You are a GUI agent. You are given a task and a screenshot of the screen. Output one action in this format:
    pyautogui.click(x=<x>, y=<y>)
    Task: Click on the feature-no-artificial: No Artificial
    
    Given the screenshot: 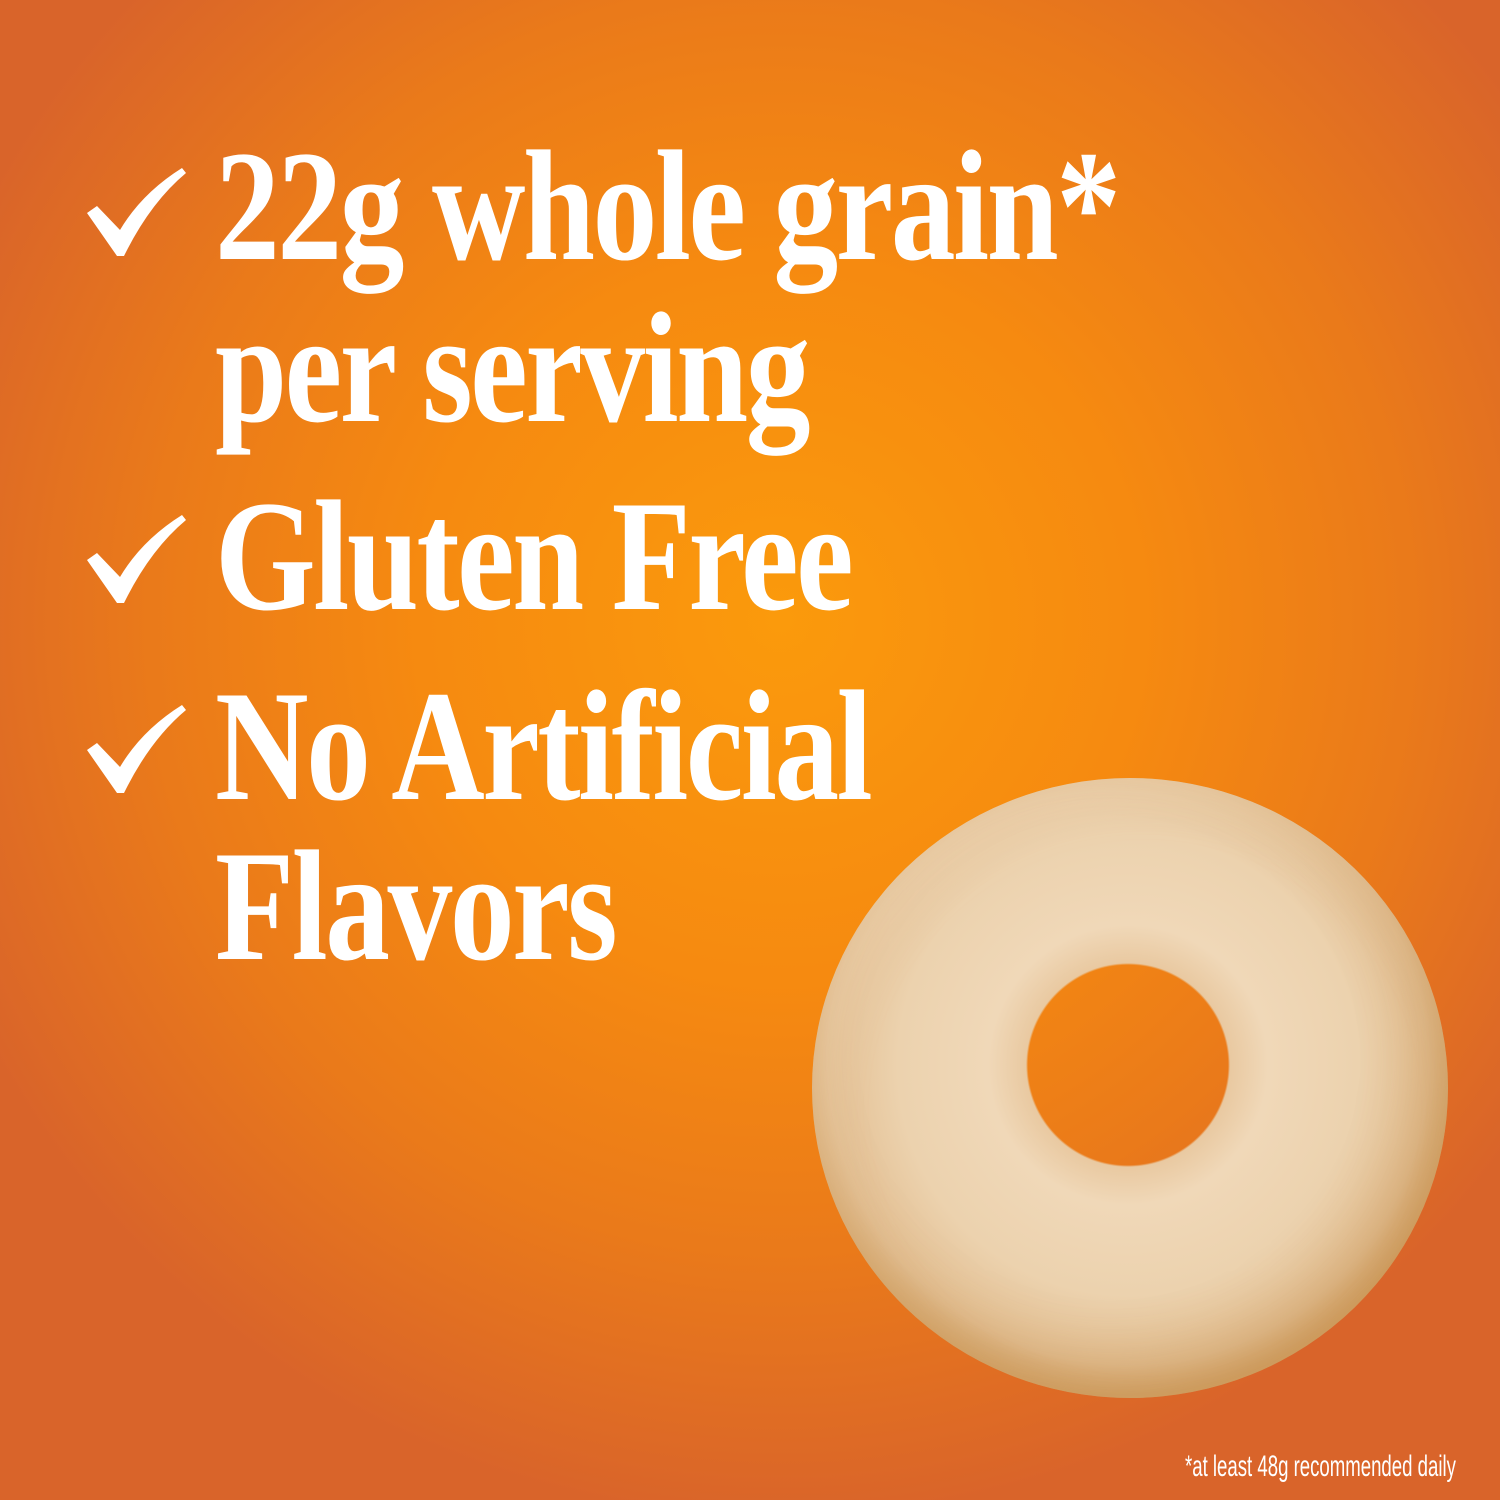 What is the action you would take?
    pyautogui.click(x=544, y=746)
    